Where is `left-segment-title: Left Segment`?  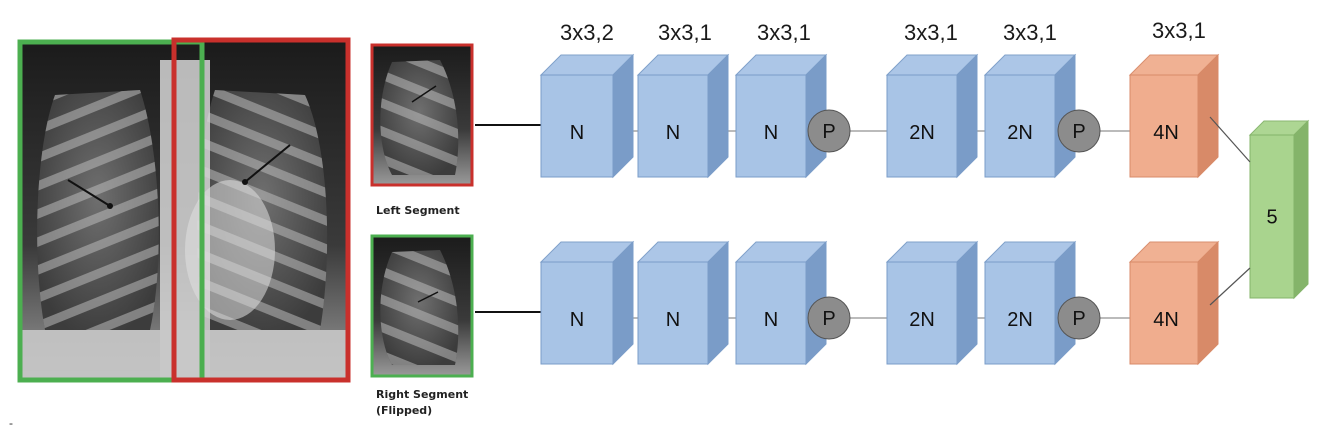 left-segment-title: Left Segment is located at coordinates (418, 210).